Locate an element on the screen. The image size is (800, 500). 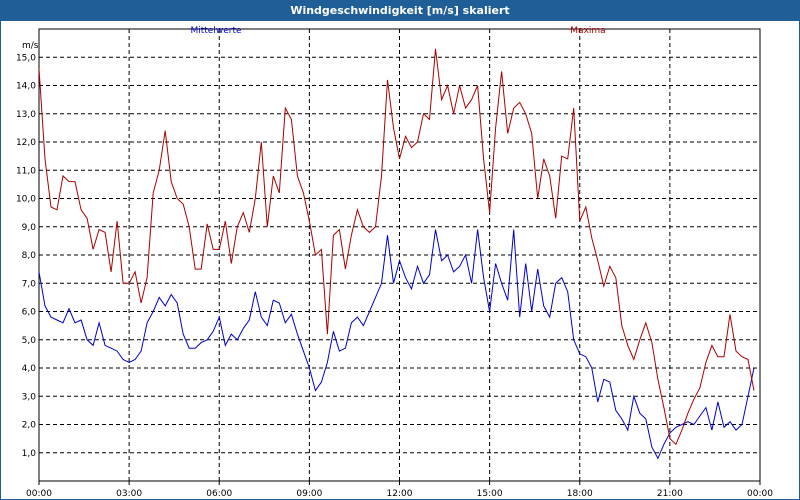
y-tick-label: 5,0 is located at coordinates (29, 341).